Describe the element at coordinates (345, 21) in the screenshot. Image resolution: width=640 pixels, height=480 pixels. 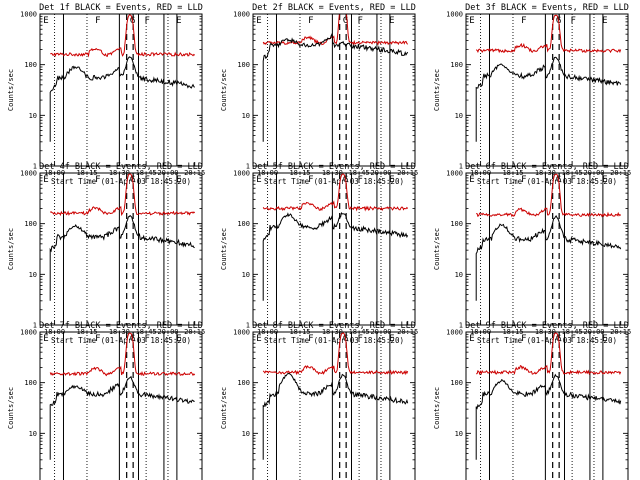
I see `region-label: G` at that location.